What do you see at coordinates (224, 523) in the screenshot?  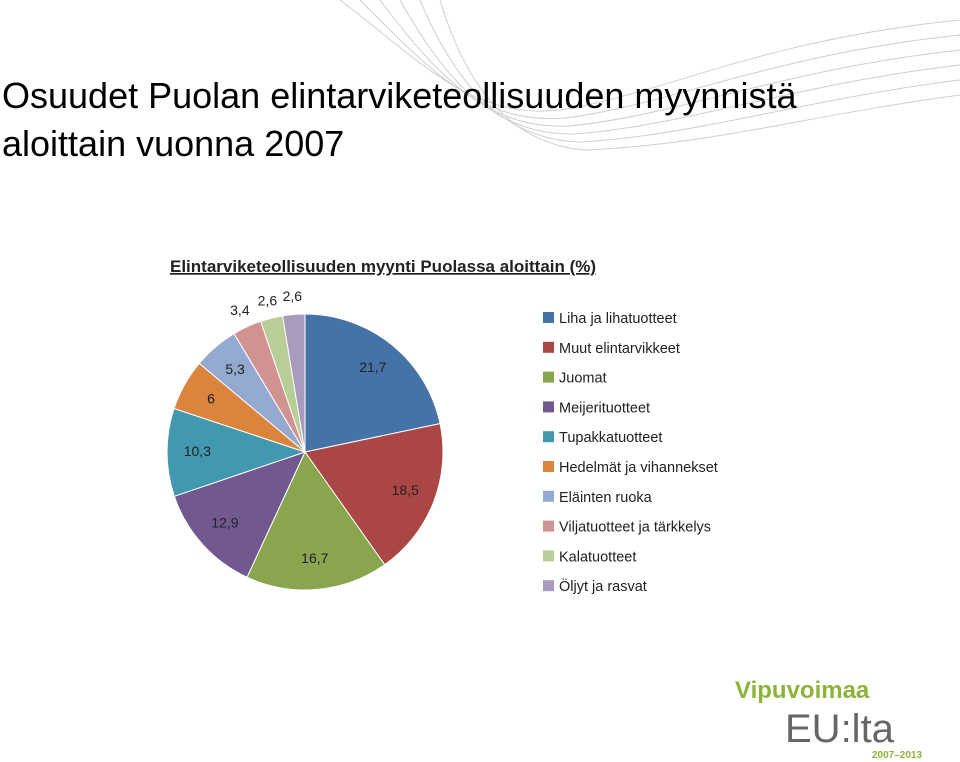 I see `value-label: 12,9` at bounding box center [224, 523].